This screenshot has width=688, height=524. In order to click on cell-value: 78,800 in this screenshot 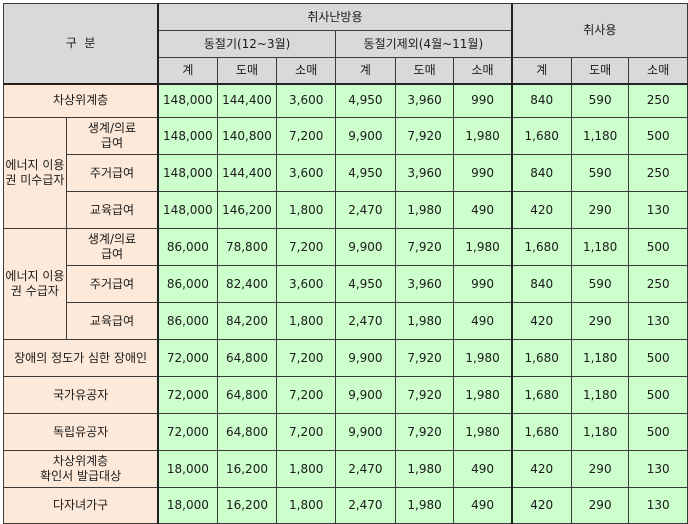, I will do `click(247, 247)`.